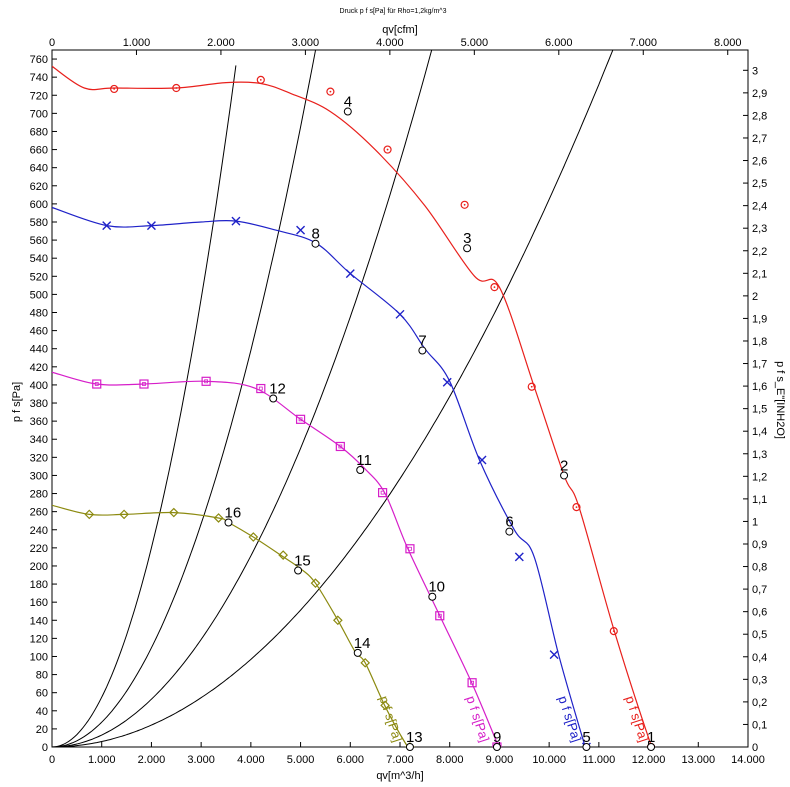 This screenshot has width=790, height=787. Describe the element at coordinates (39, 549) in the screenshot. I see `y-axis-tick-label: 220` at that location.